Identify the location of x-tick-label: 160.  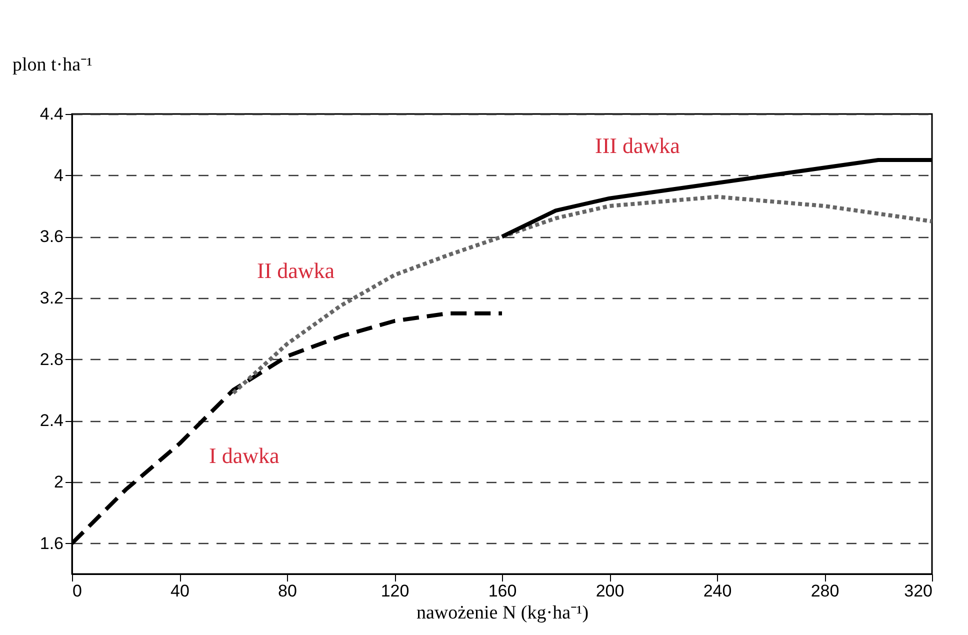
(502, 591).